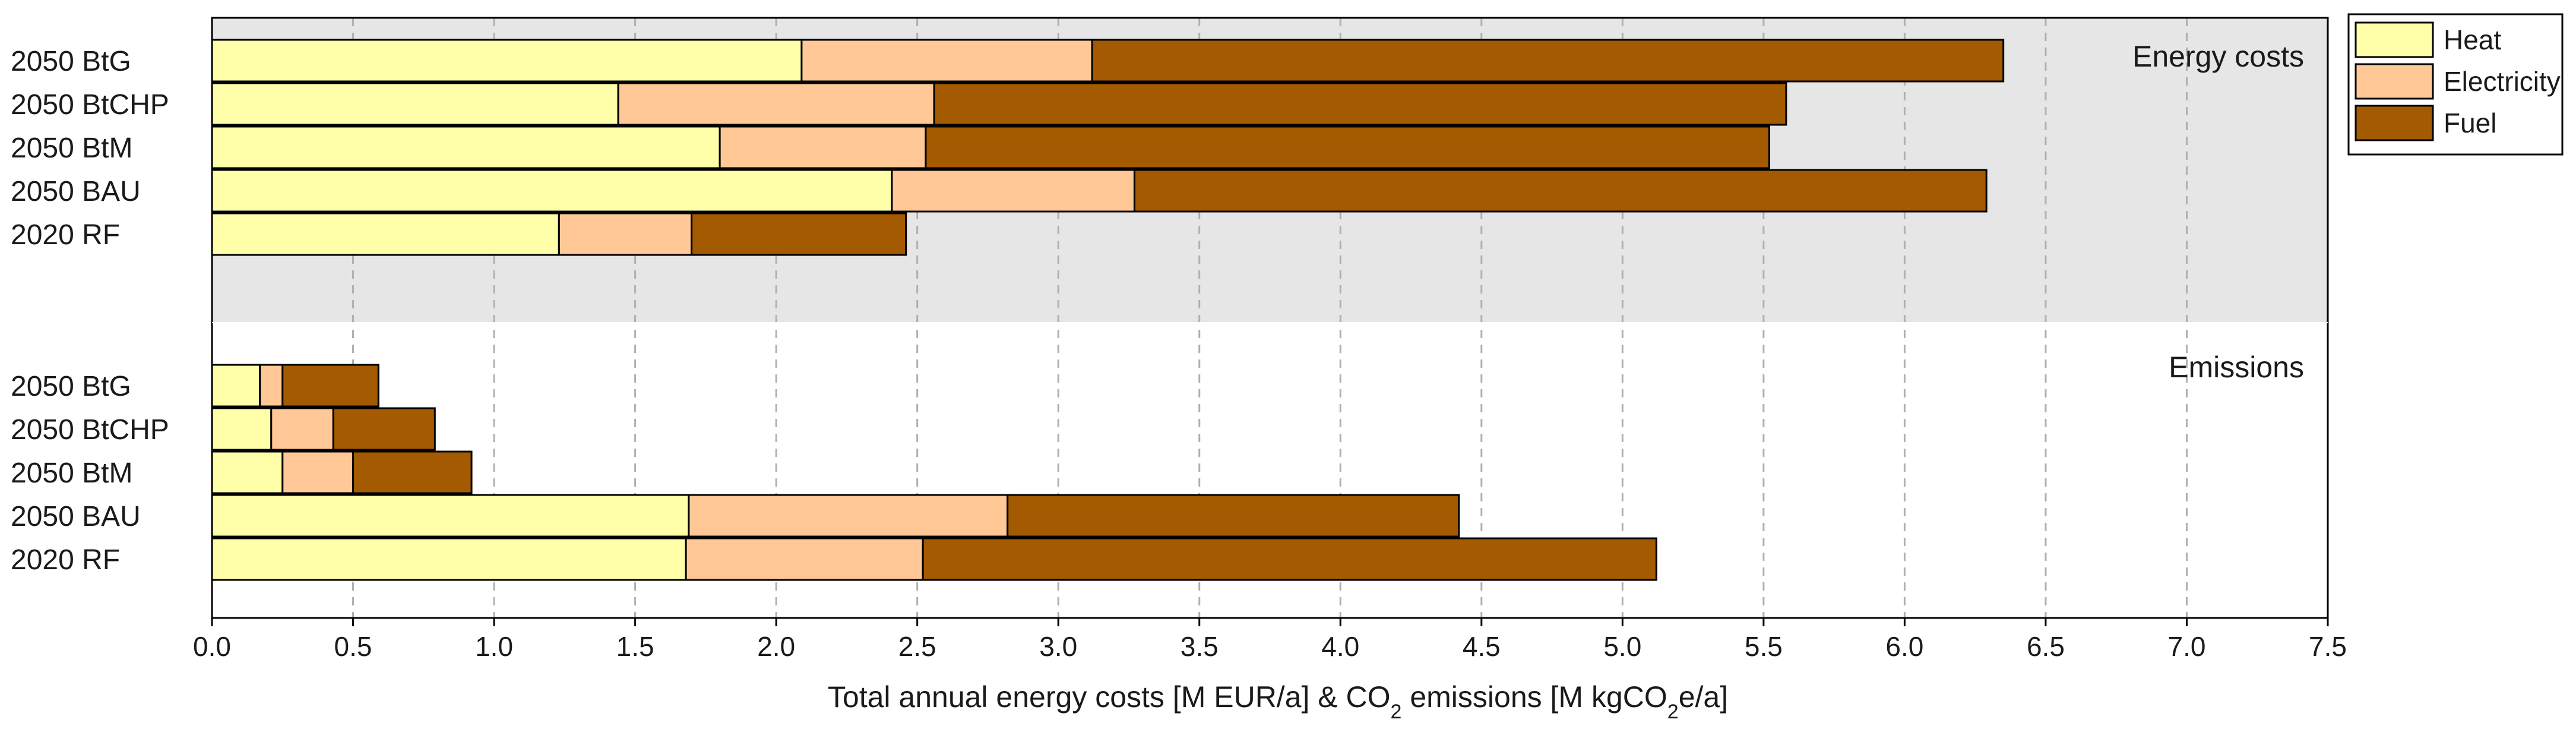 This screenshot has height=735, width=2576. What do you see at coordinates (302, 429) in the screenshot?
I see `bar-emissions-1-electricity` at bounding box center [302, 429].